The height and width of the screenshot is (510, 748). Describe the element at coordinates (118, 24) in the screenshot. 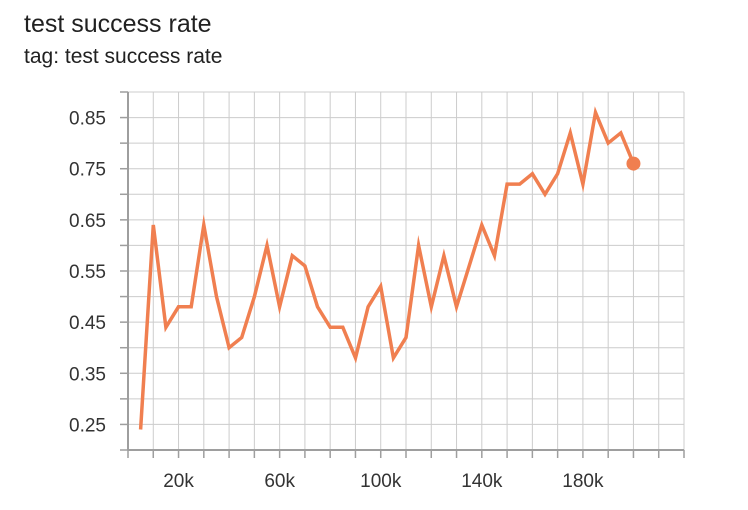

I see `chart-title: test success rate` at that location.